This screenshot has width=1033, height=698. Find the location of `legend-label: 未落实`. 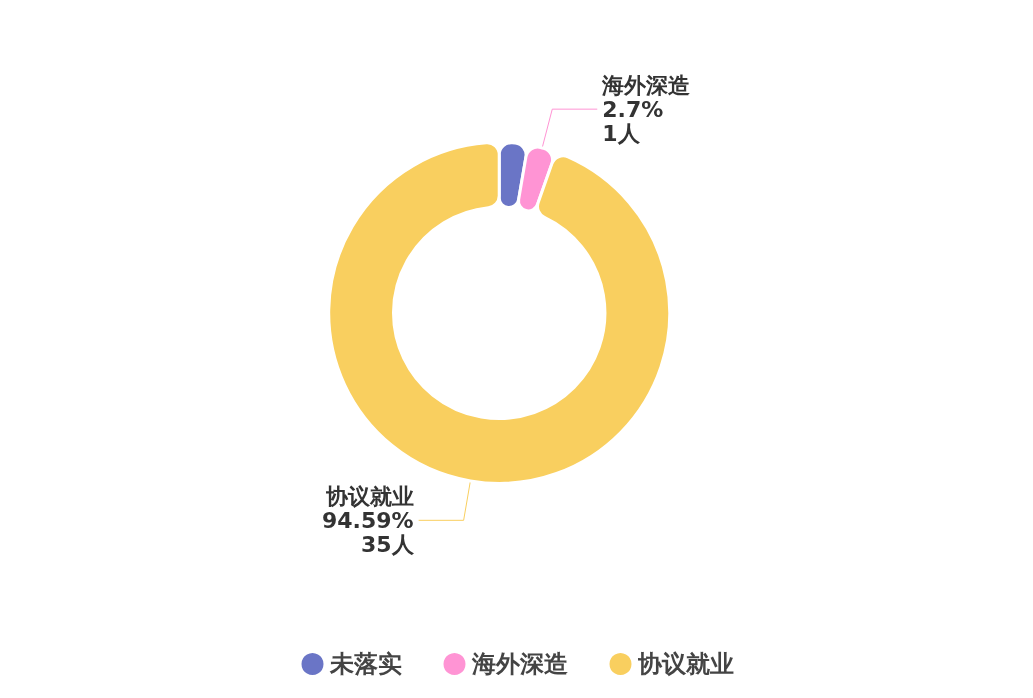

legend-label: 未落实 is located at coordinates (365, 664).